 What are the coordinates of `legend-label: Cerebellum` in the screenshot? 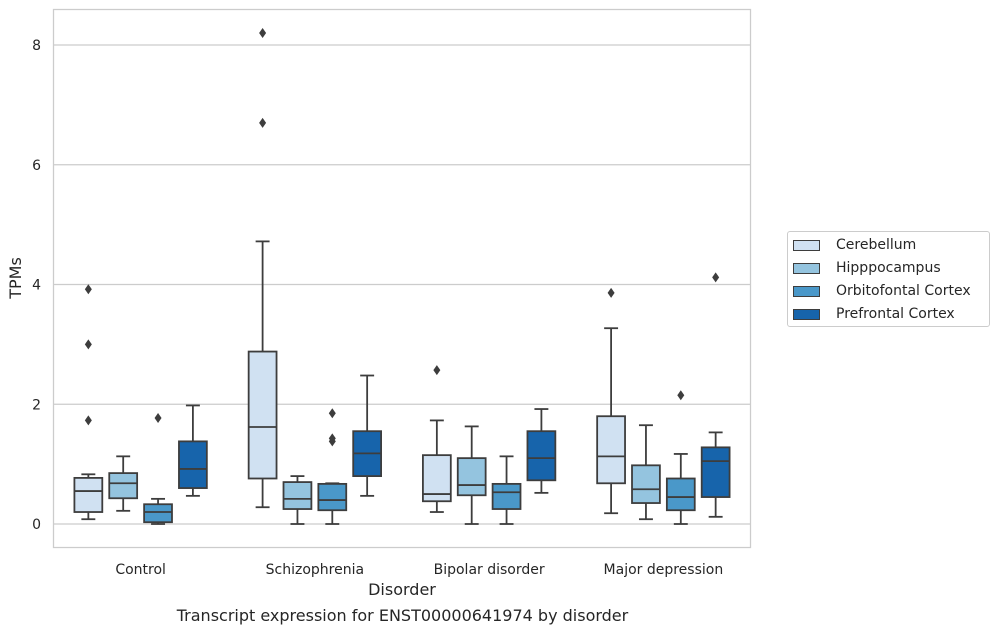 It's located at (876, 245).